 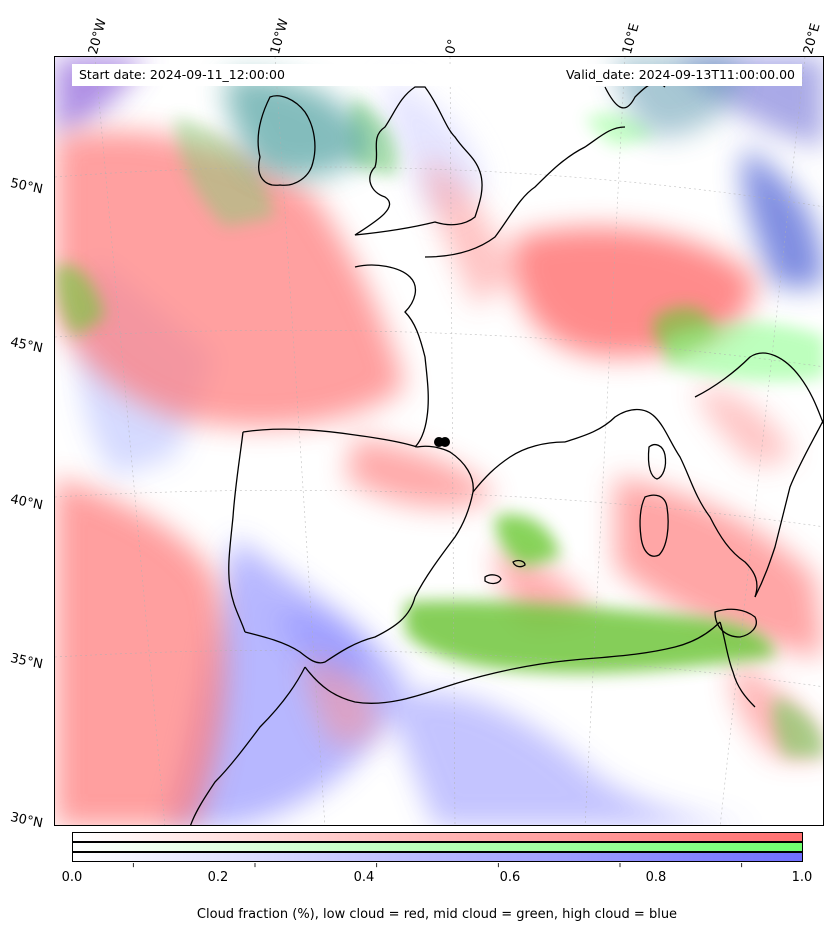 What do you see at coordinates (437, 837) in the screenshot?
I see `colorbar-low-cloud` at bounding box center [437, 837].